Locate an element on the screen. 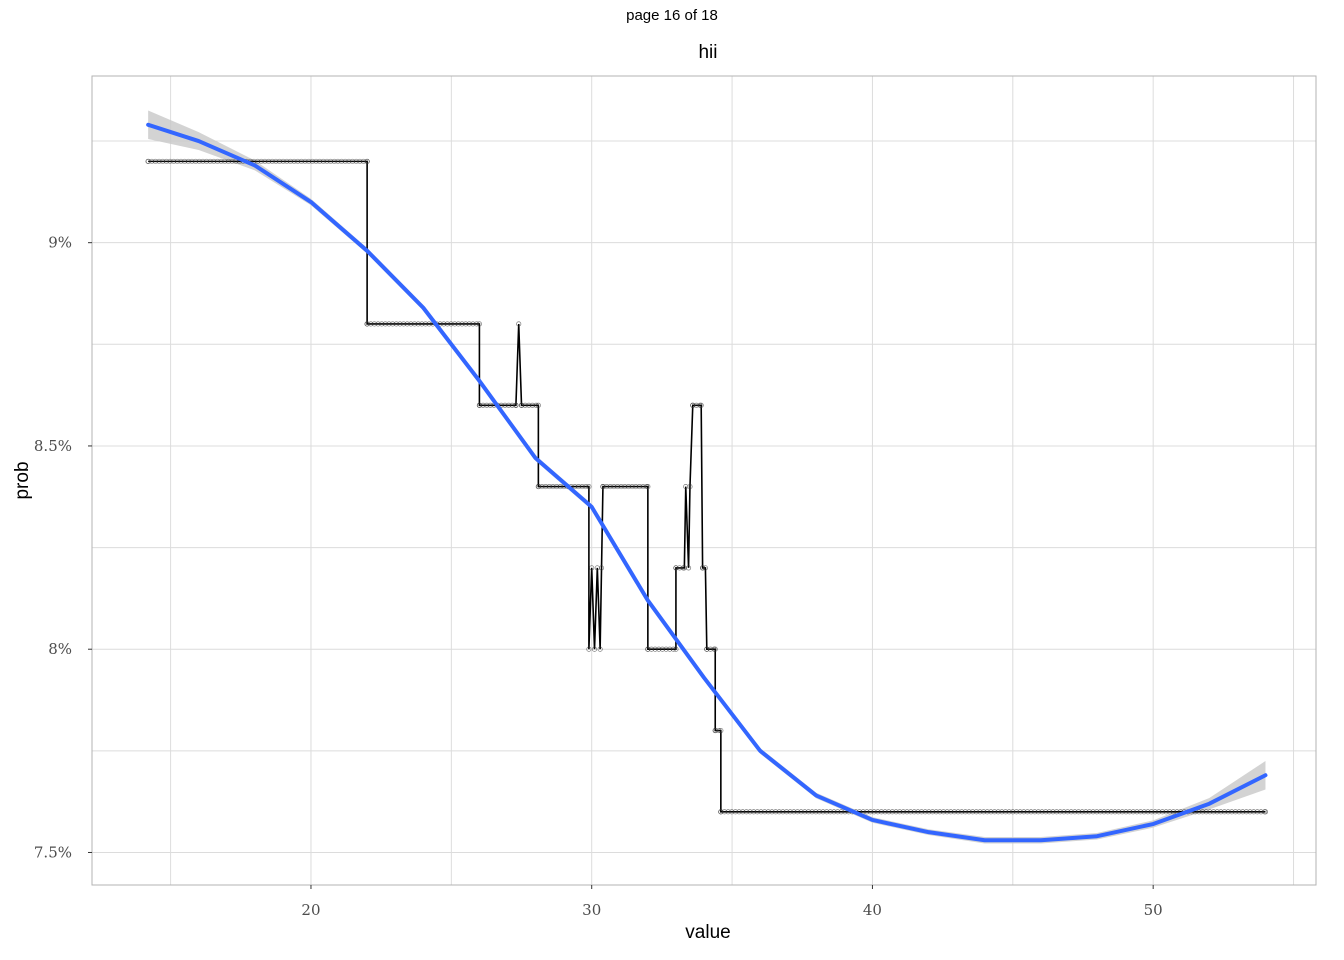 This screenshot has height=960, width=1344. y-tick-label: 9% is located at coordinates (60, 243).